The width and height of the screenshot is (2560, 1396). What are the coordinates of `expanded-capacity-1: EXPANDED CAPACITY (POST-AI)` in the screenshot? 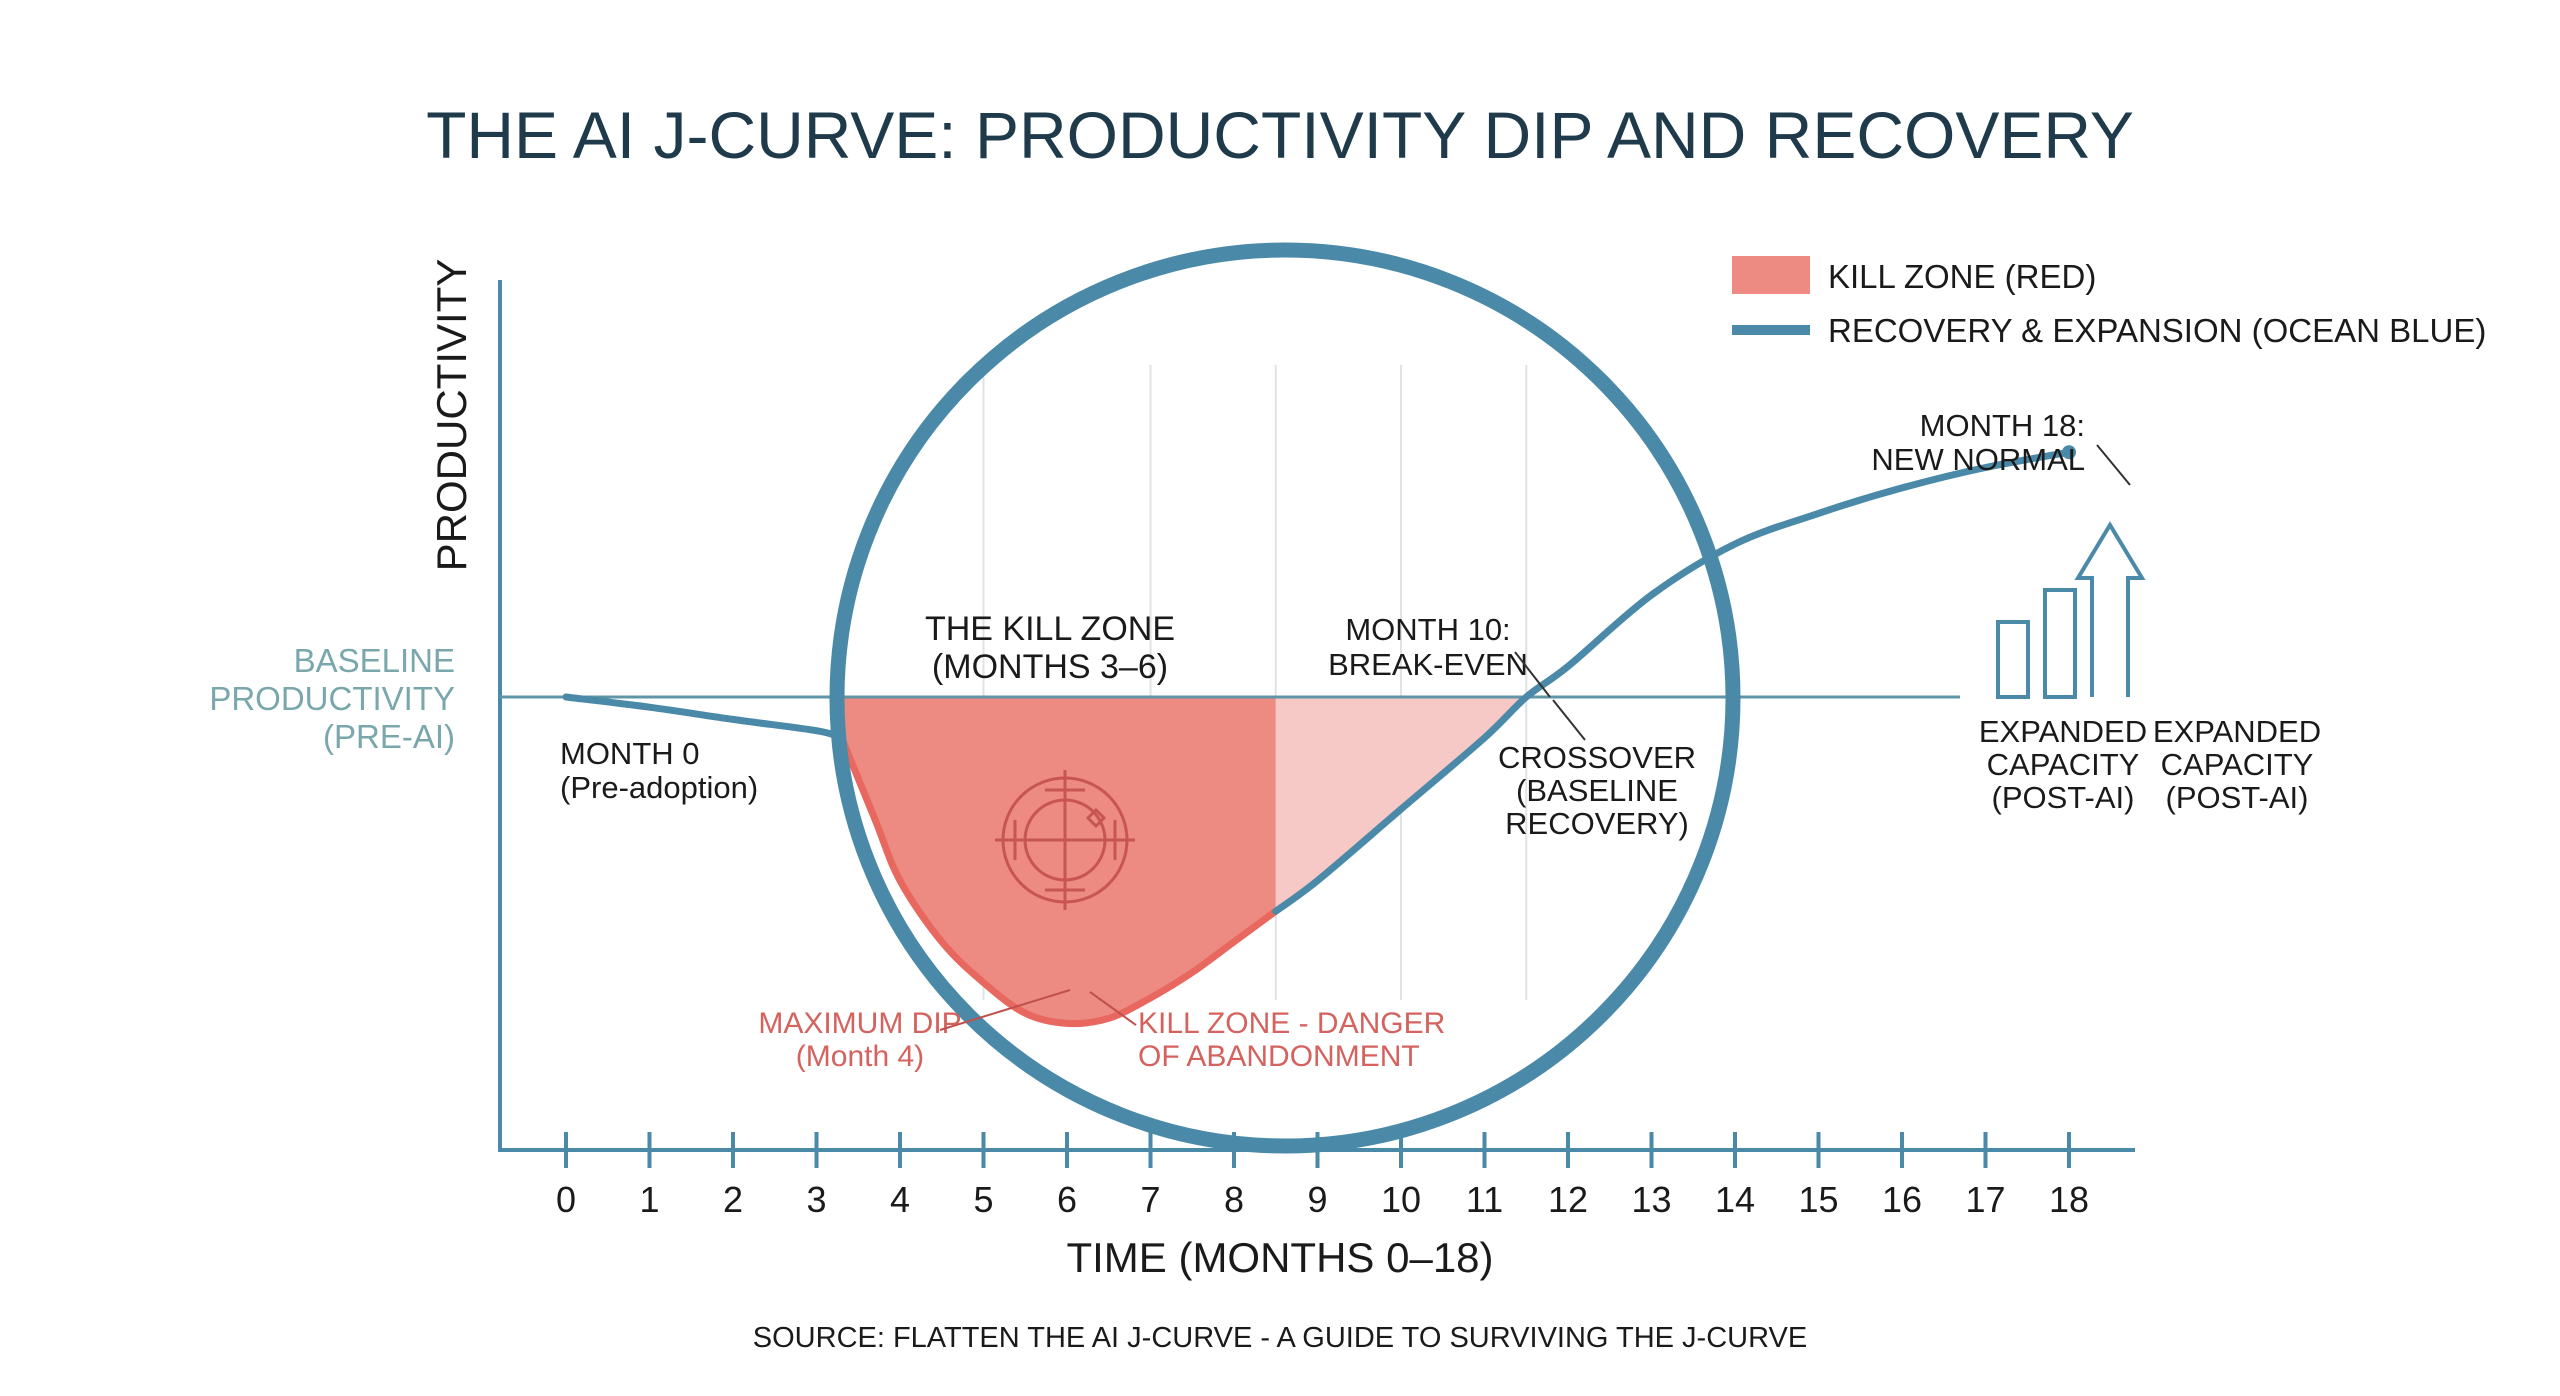 It's located at (2063, 764).